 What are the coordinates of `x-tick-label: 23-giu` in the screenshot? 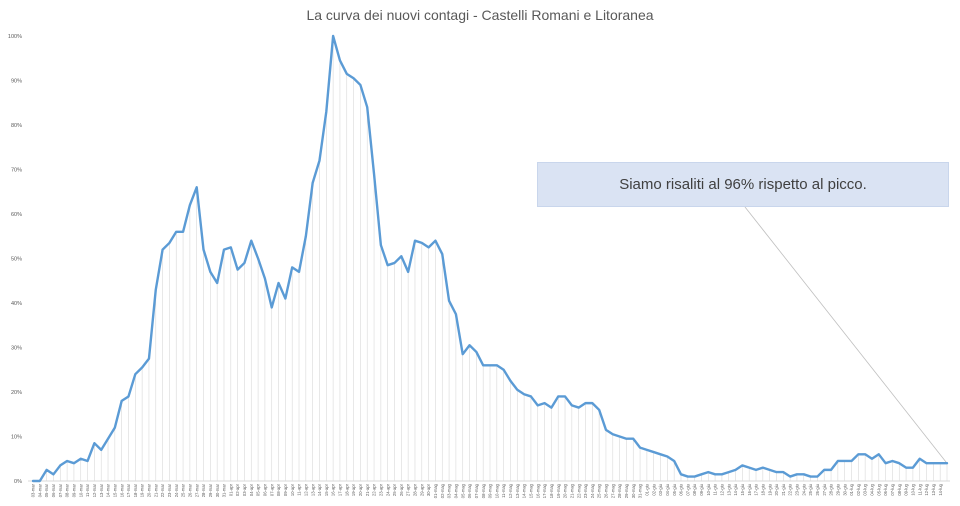 It's located at (797, 489).